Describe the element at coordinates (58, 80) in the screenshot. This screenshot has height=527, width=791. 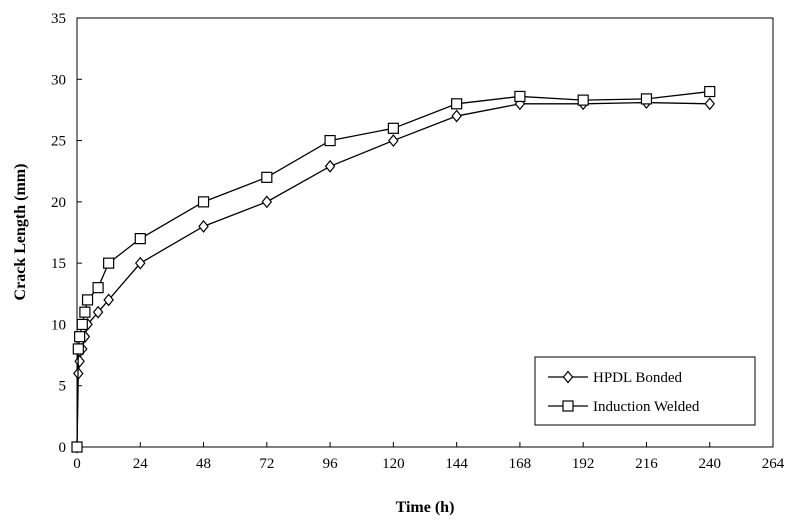
I see `y-tick-label: 30` at that location.